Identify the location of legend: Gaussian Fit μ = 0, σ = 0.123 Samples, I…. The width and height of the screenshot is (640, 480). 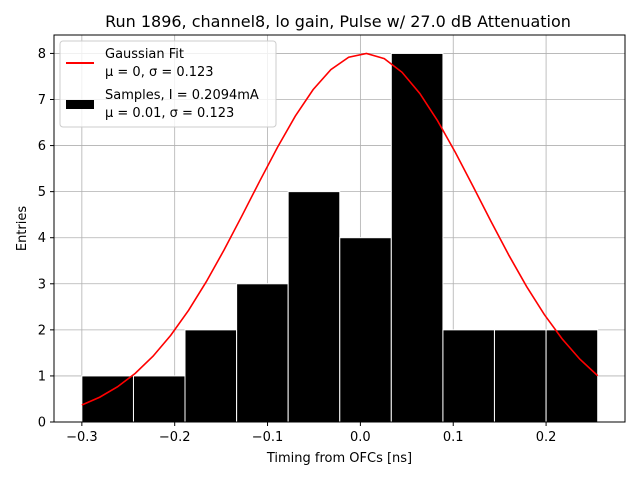
(168, 84).